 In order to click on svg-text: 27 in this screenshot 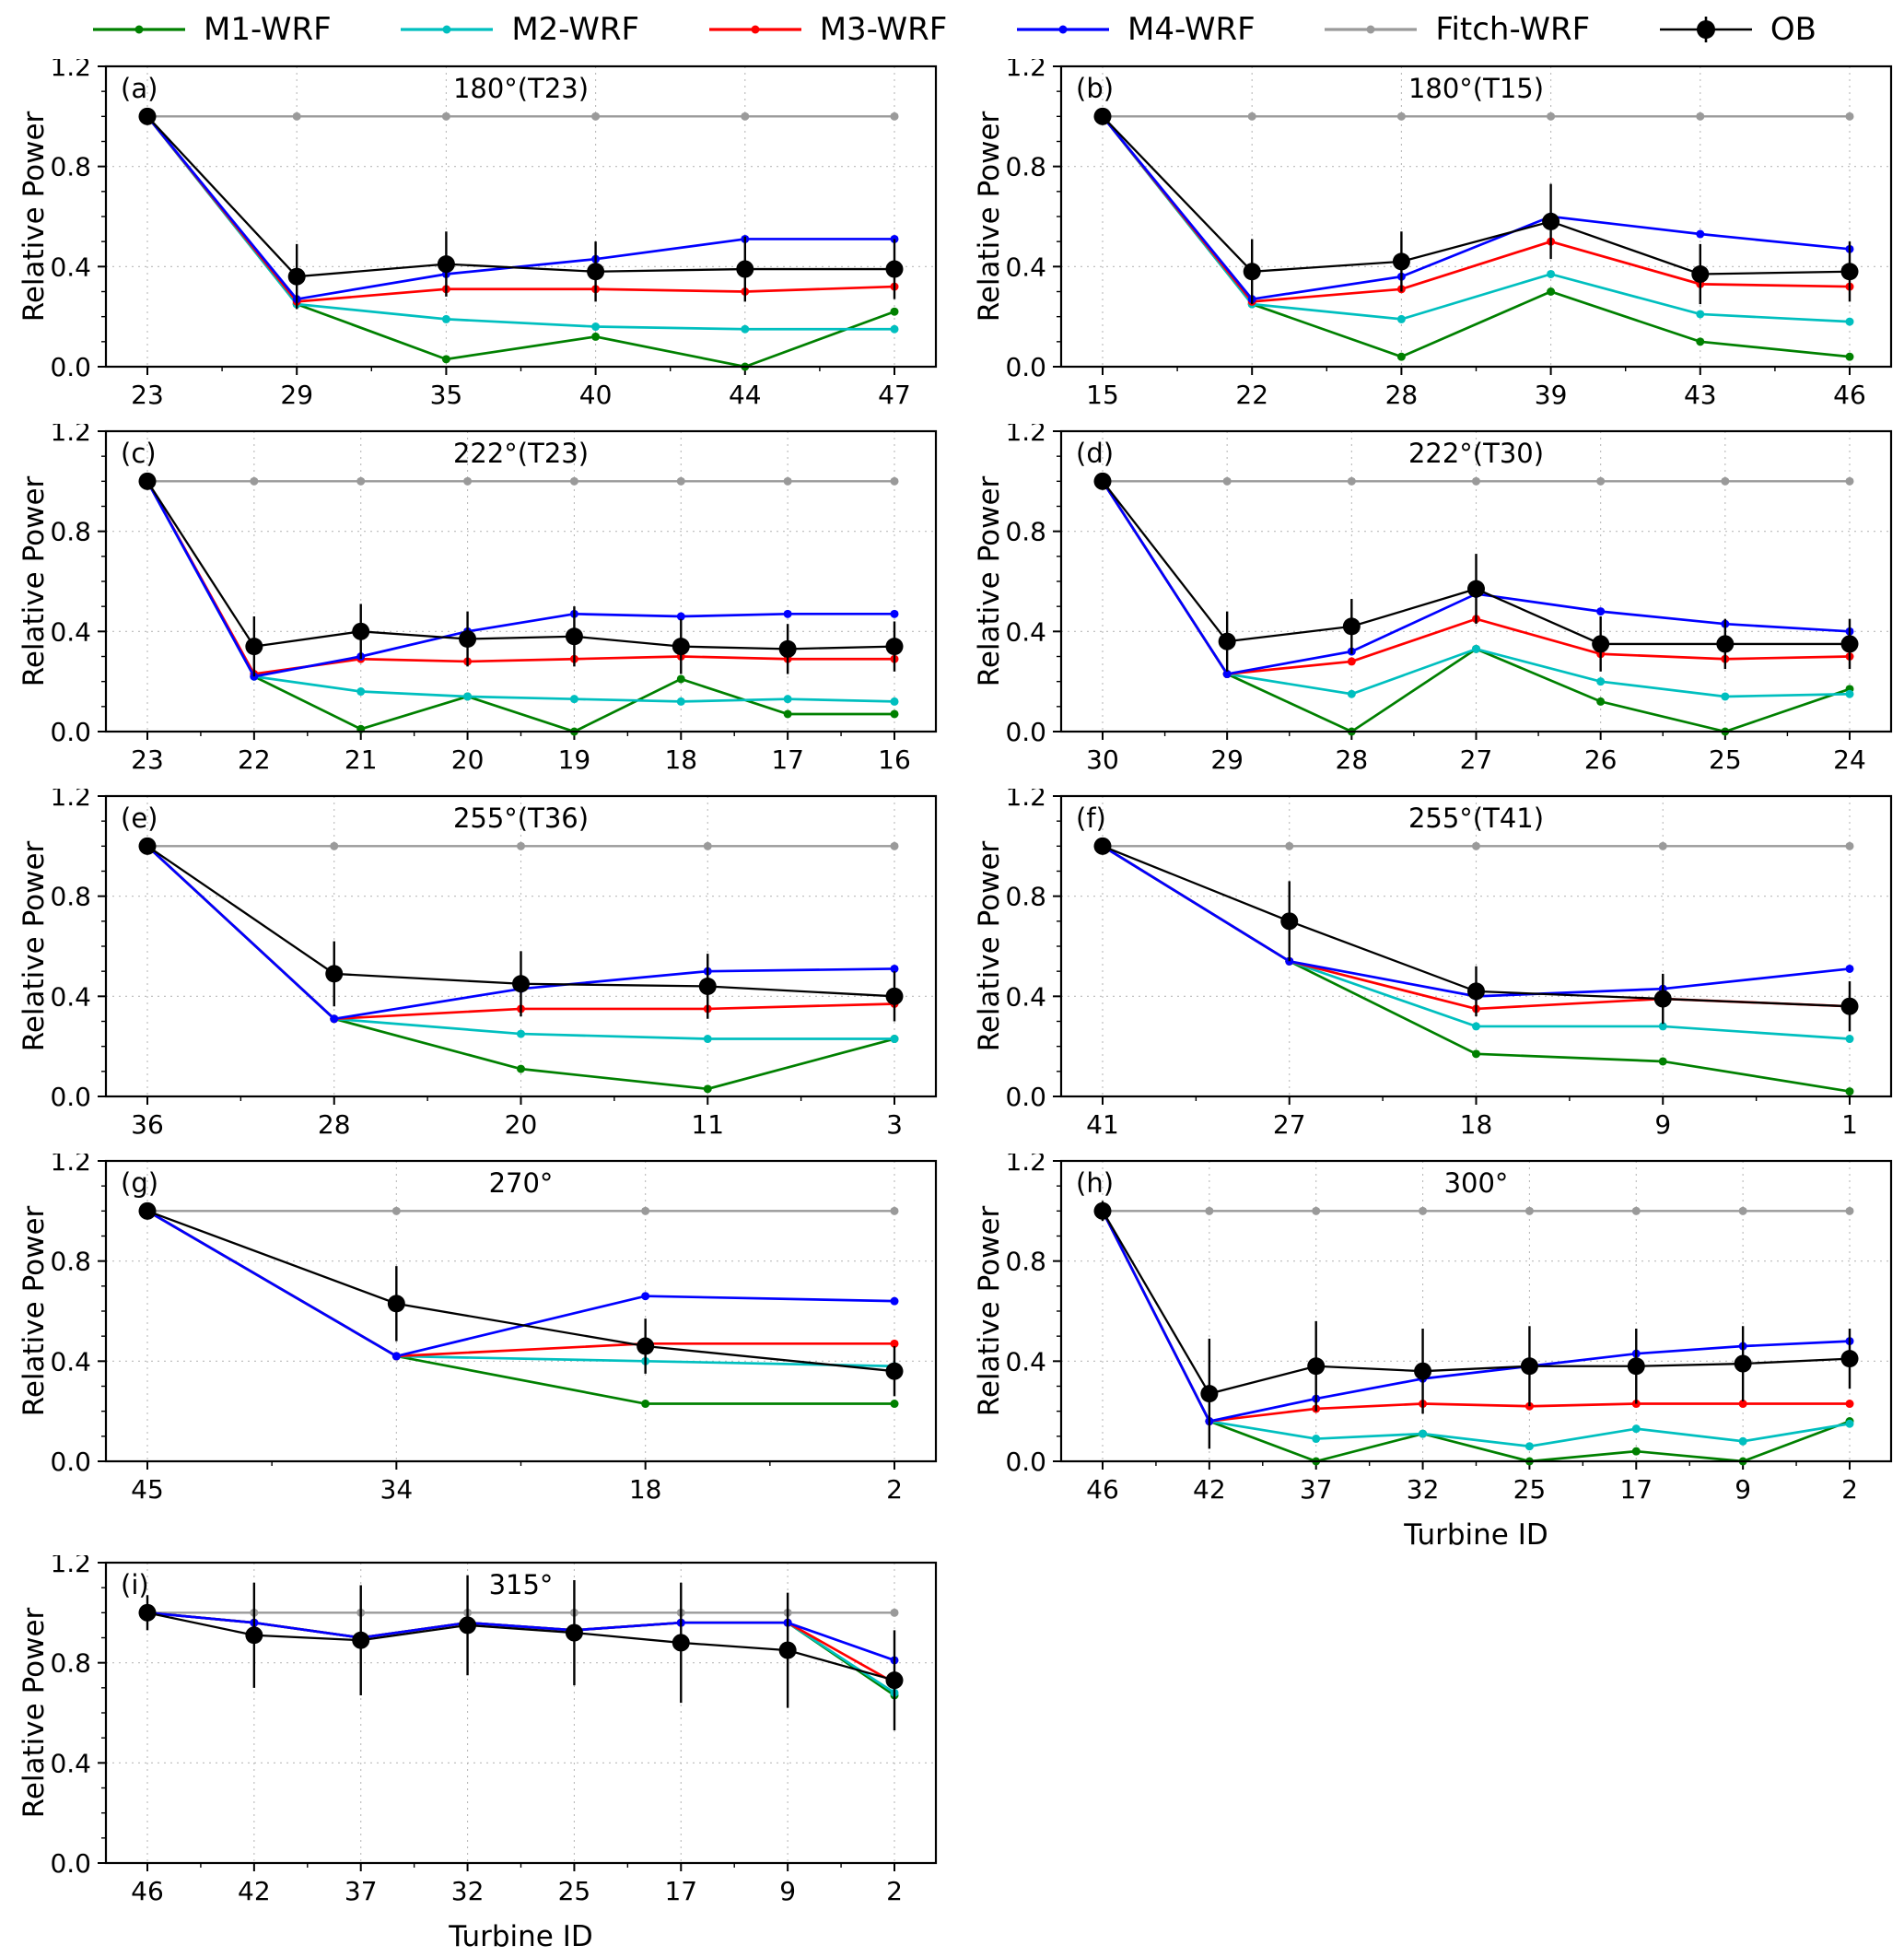, I will do `click(1289, 1125)`.